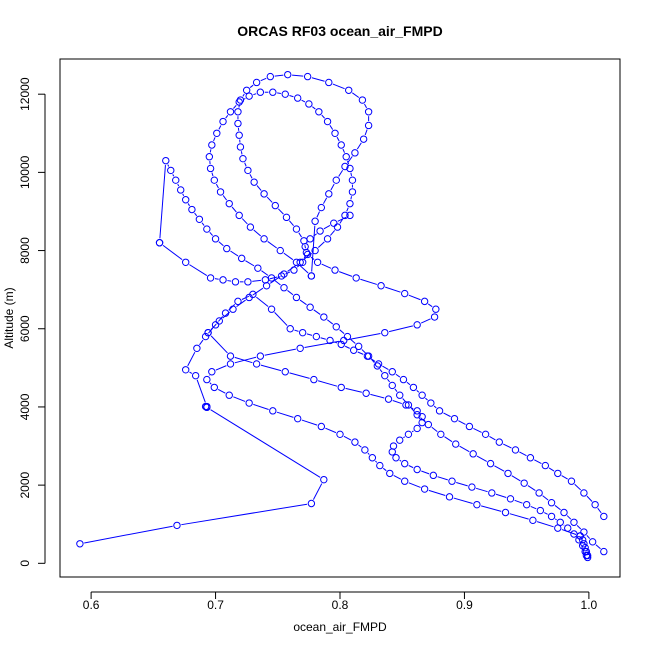 This screenshot has height=650, width=650. What do you see at coordinates (215, 605) in the screenshot?
I see `x-tick-label: 0.7` at bounding box center [215, 605].